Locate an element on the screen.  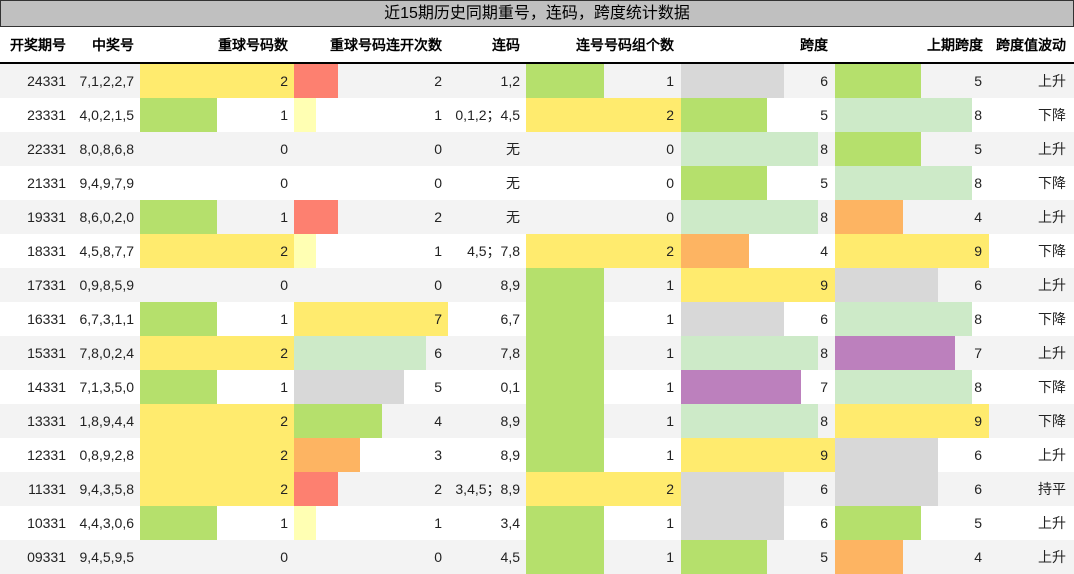
cell-period: 14331 is located at coordinates (46, 387).